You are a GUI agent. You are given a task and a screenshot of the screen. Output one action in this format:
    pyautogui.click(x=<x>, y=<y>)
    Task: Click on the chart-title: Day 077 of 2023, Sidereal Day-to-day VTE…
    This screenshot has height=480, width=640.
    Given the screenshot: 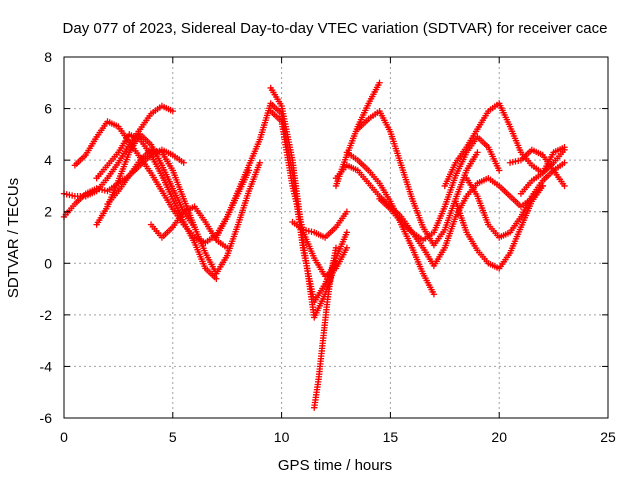 What is the action you would take?
    pyautogui.click(x=335, y=28)
    